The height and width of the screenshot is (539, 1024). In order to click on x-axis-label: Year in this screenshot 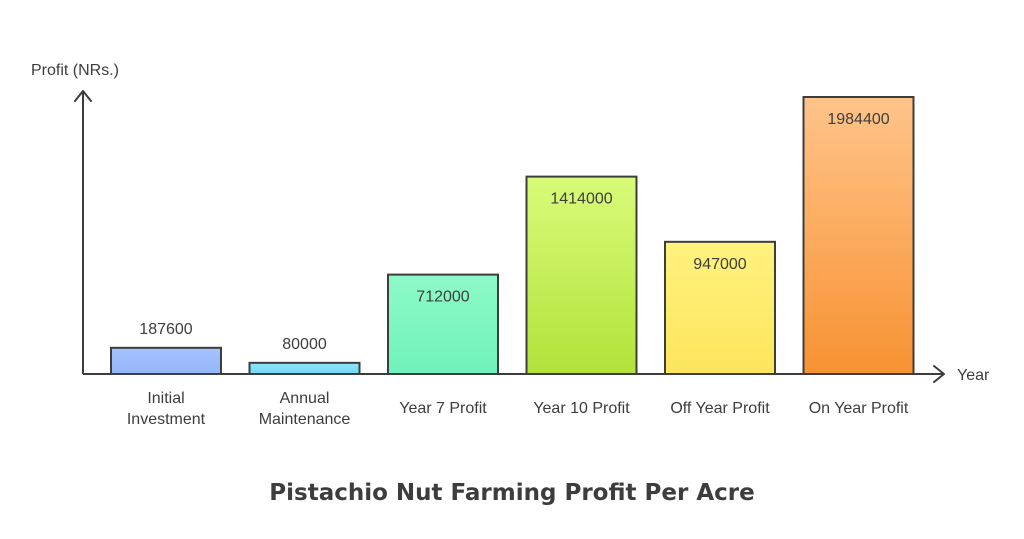, I will do `click(973, 375)`.